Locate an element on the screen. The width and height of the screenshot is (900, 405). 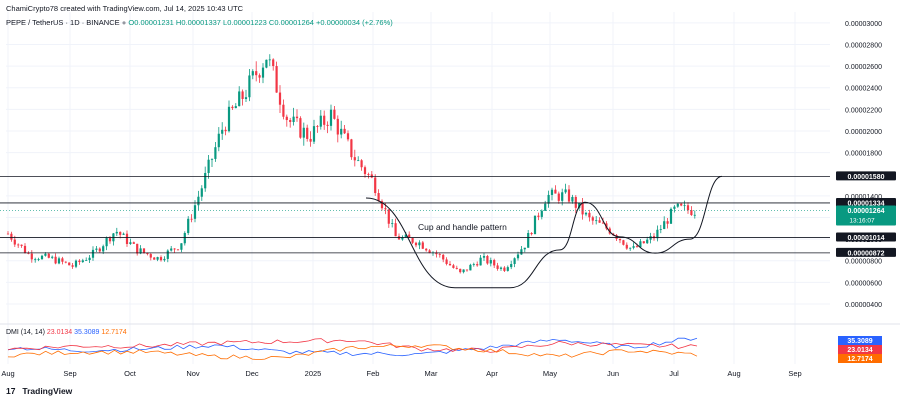
price-level-label: 0.00000872 is located at coordinates (866, 253).